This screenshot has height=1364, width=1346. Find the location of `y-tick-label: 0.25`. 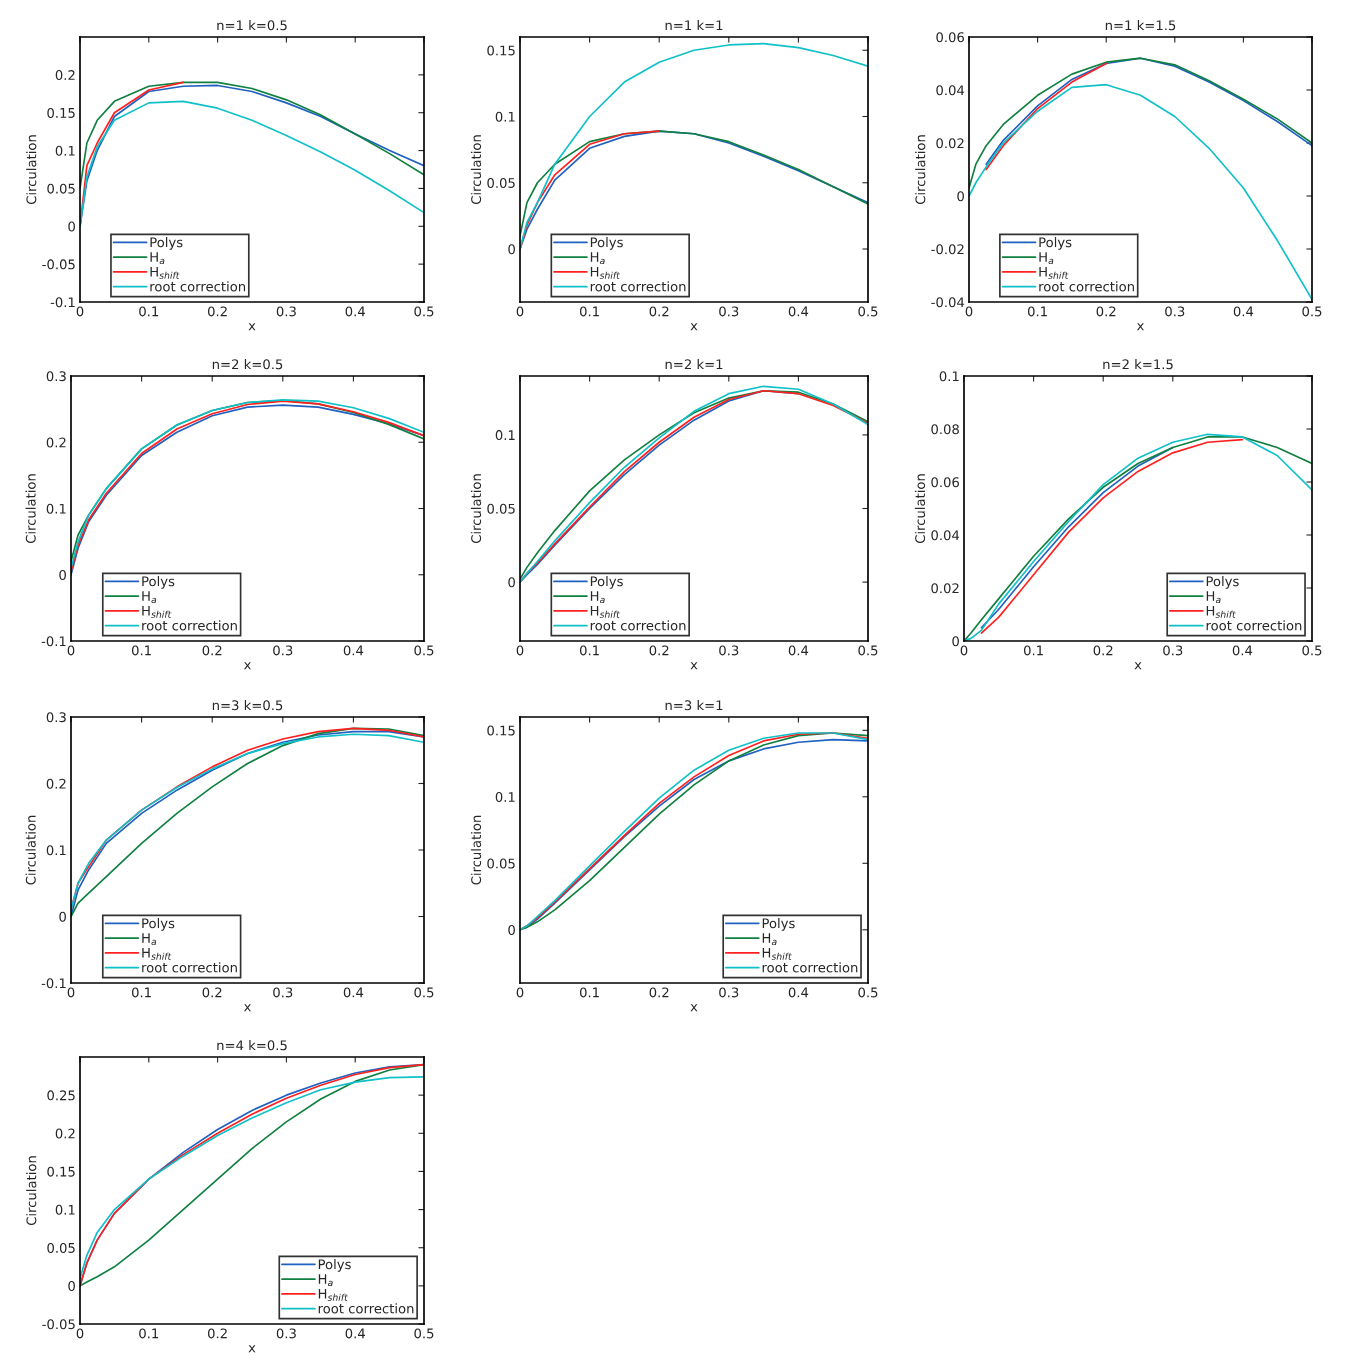

y-tick-label: 0.25 is located at coordinates (61, 1095).